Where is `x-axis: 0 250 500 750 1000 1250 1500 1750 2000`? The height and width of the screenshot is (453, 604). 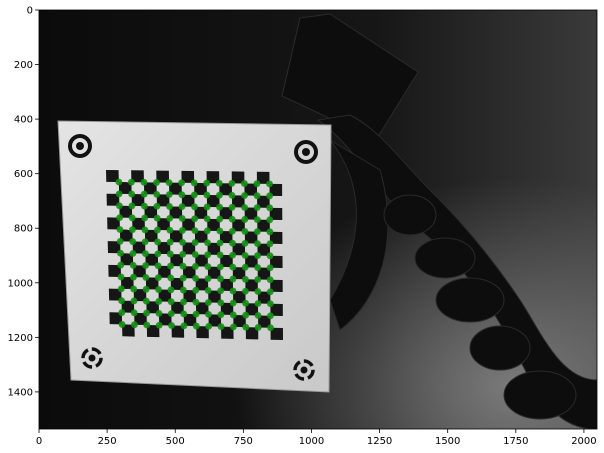
x-axis: 0 250 500 750 1000 1250 1500 1750 2000 is located at coordinates (316, 438).